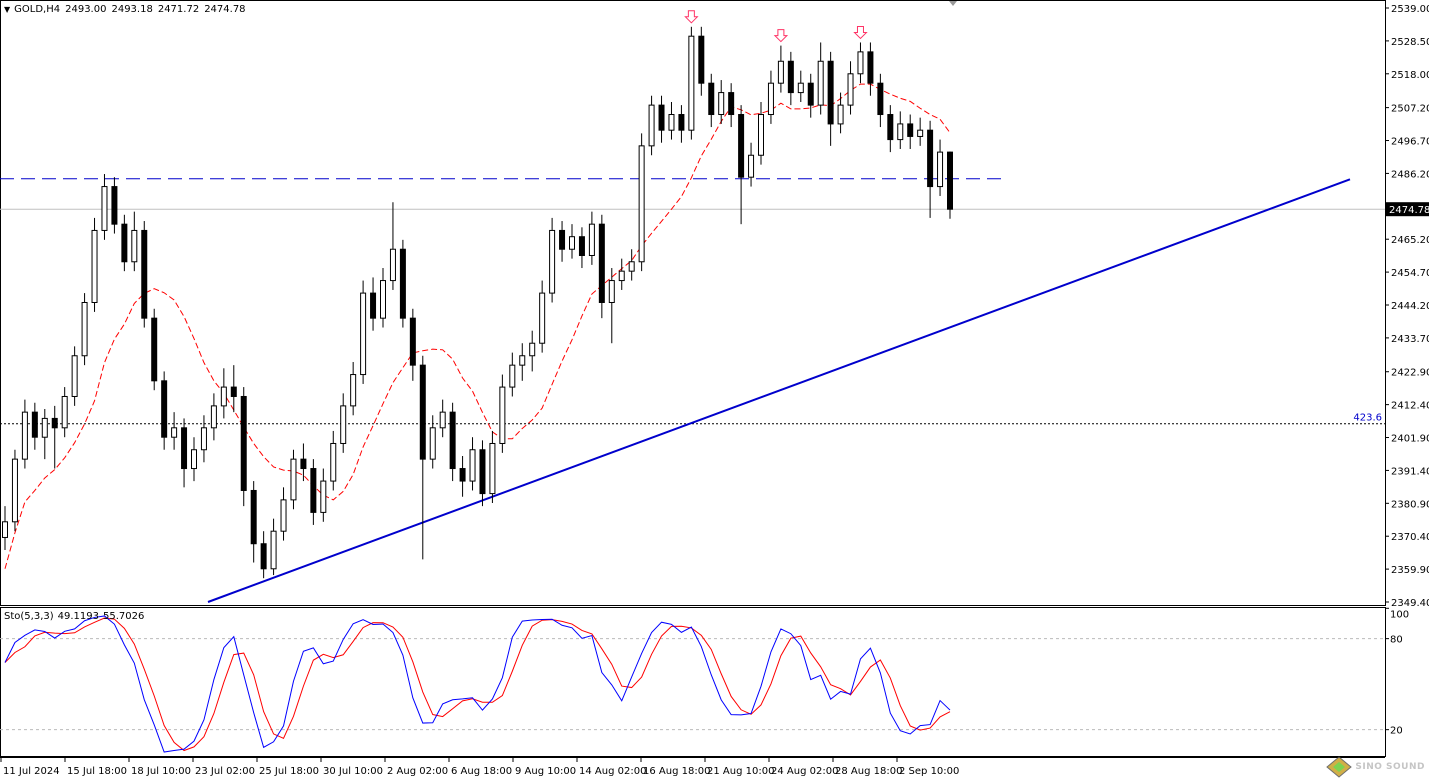 The height and width of the screenshot is (780, 1429). I want to click on close-value: 2474.78, so click(225, 9).